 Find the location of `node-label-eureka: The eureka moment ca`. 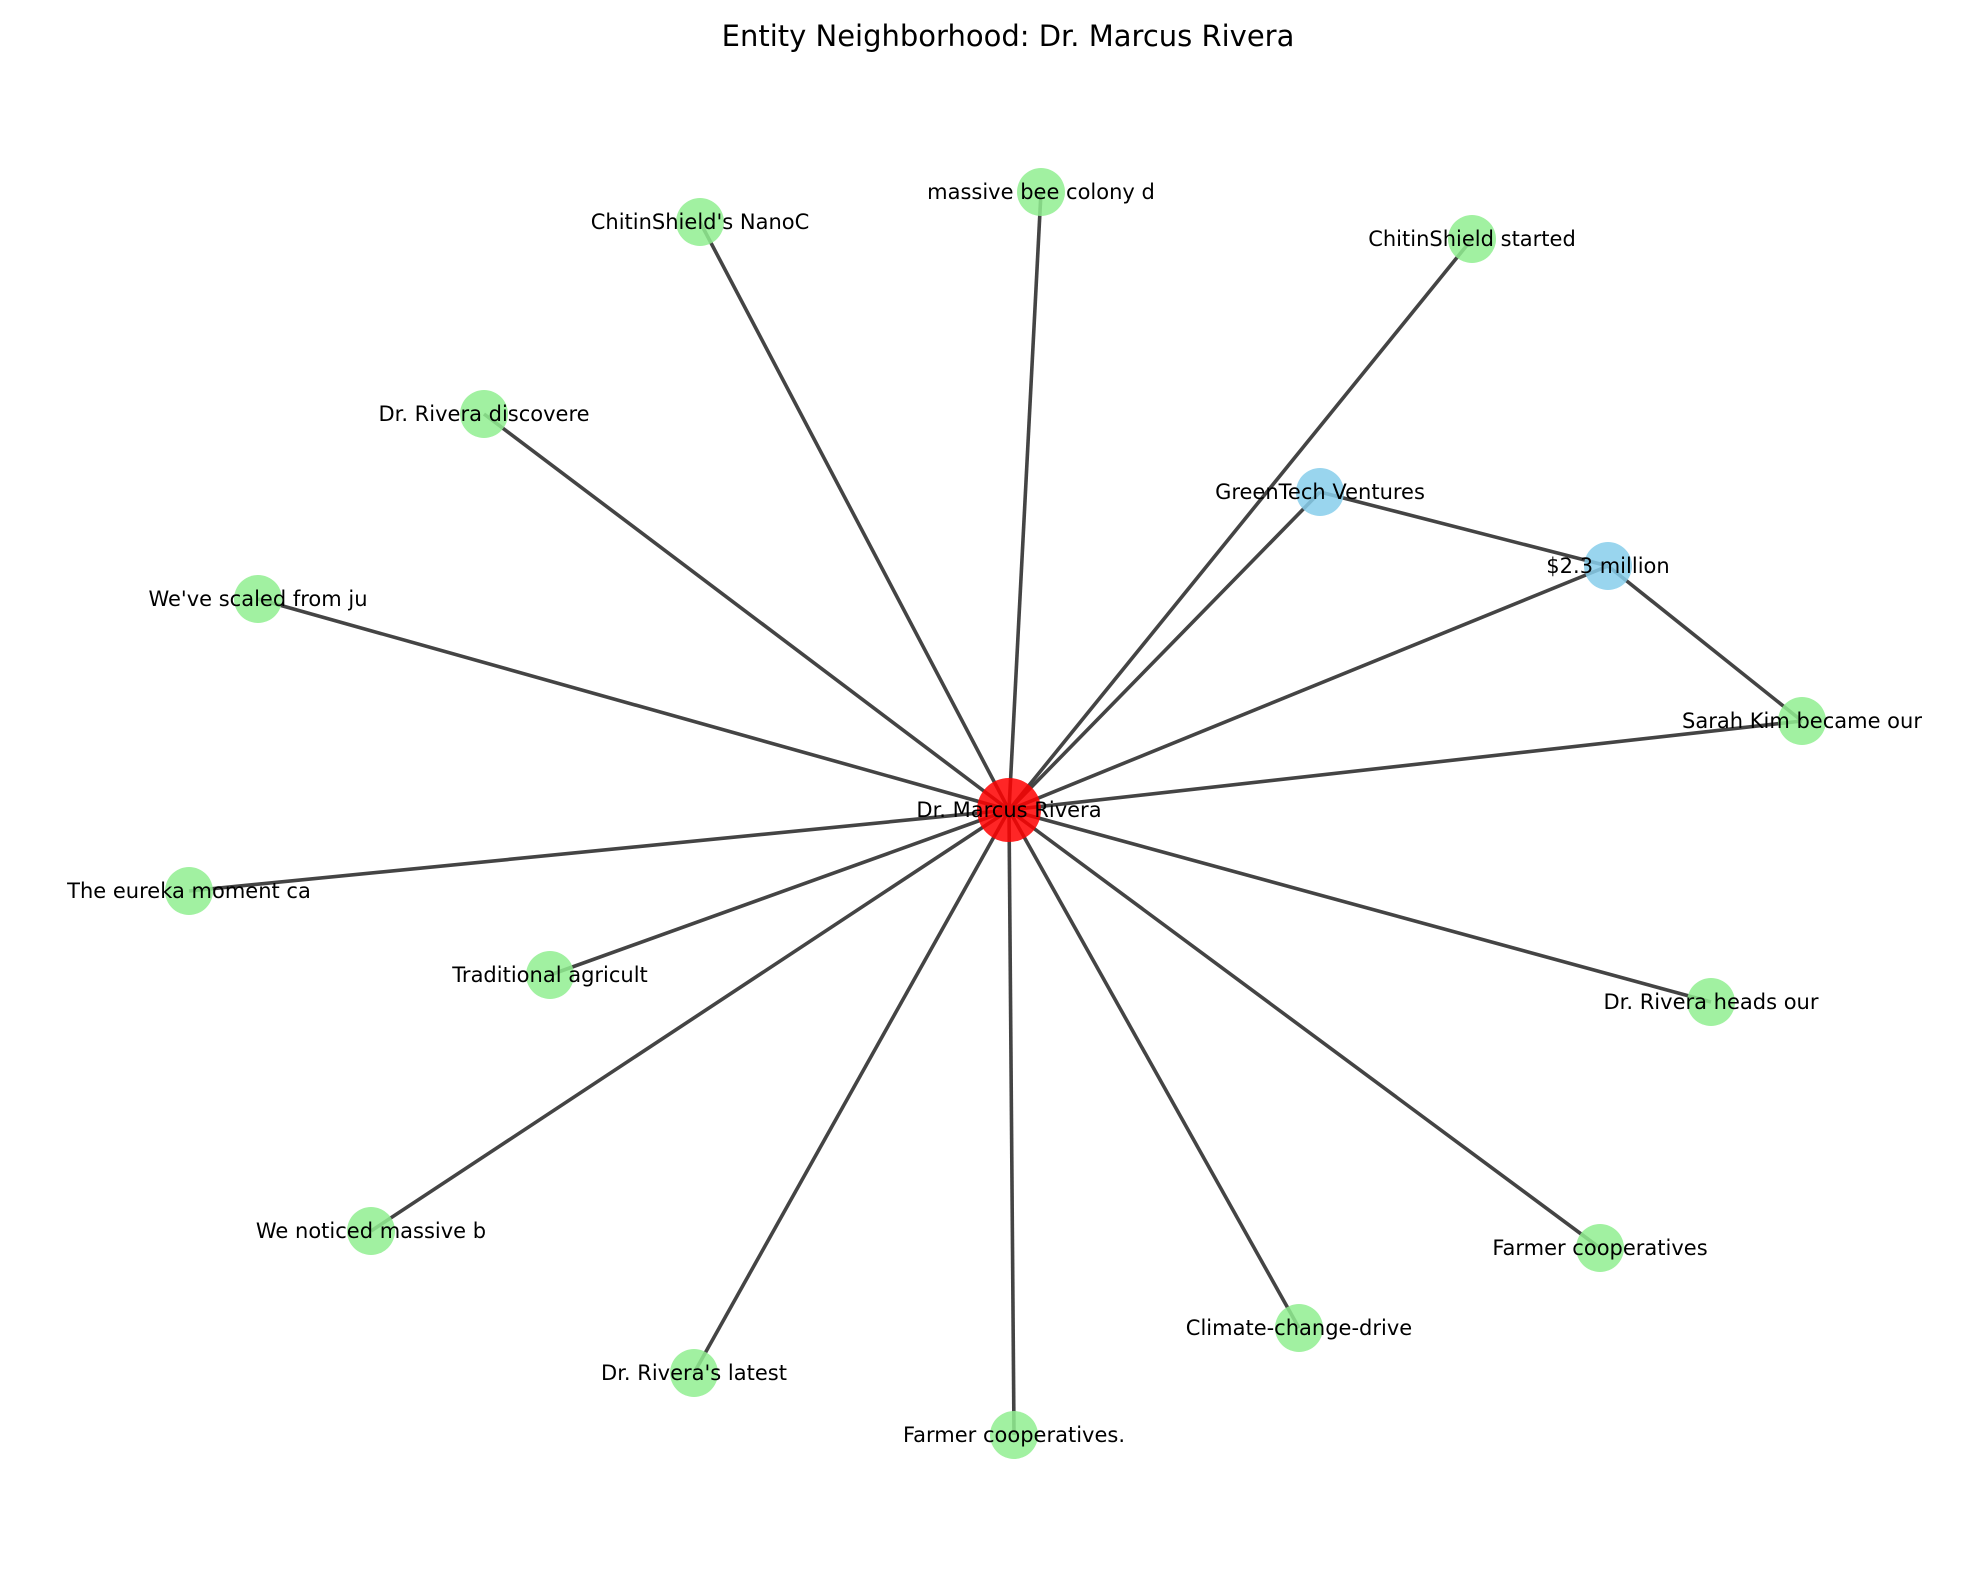

node-label-eureka: The eureka moment ca is located at coordinates (188, 891).